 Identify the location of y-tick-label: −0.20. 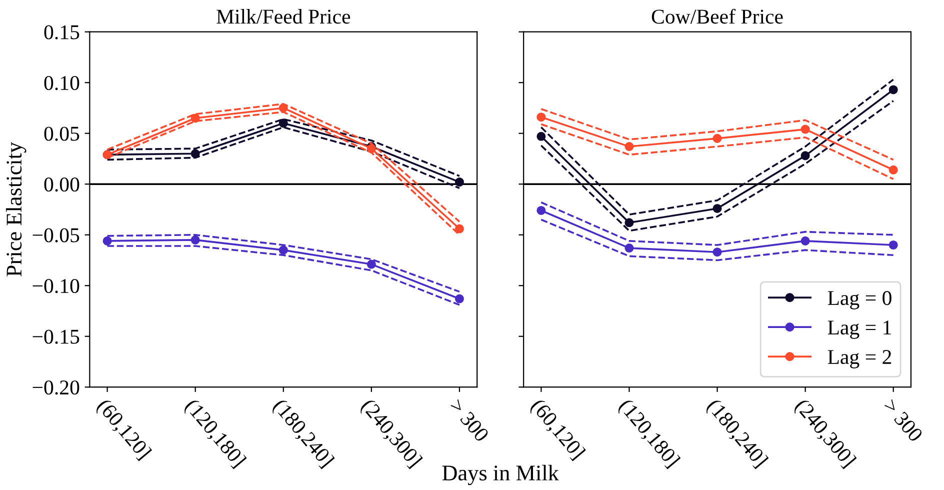
(56, 387).